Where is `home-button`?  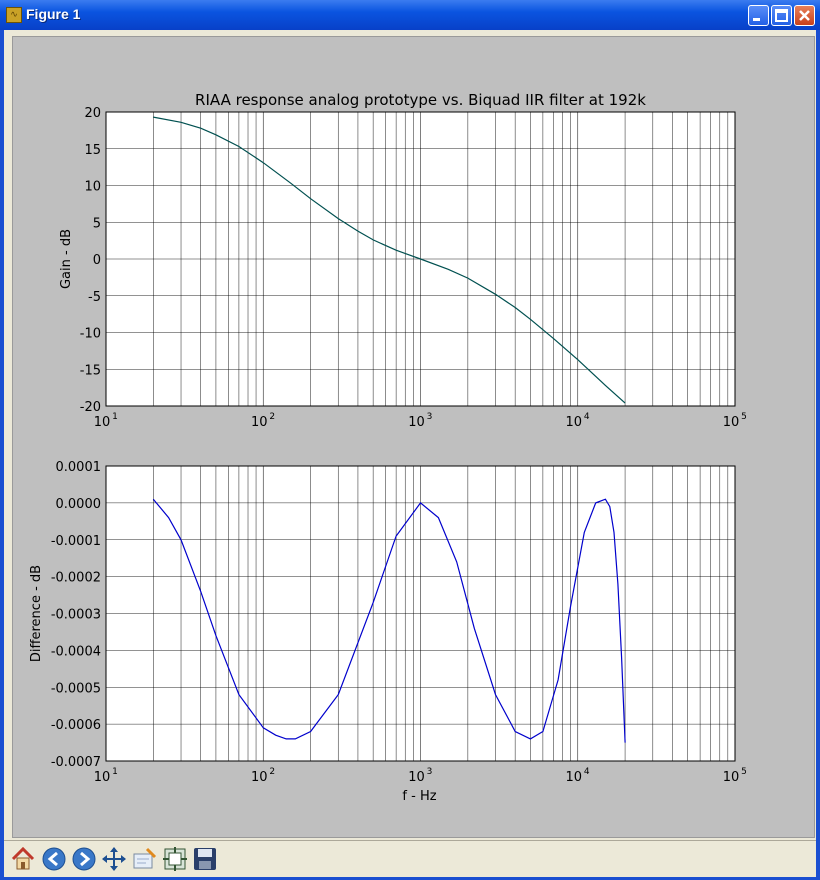
home-button is located at coordinates (23, 859).